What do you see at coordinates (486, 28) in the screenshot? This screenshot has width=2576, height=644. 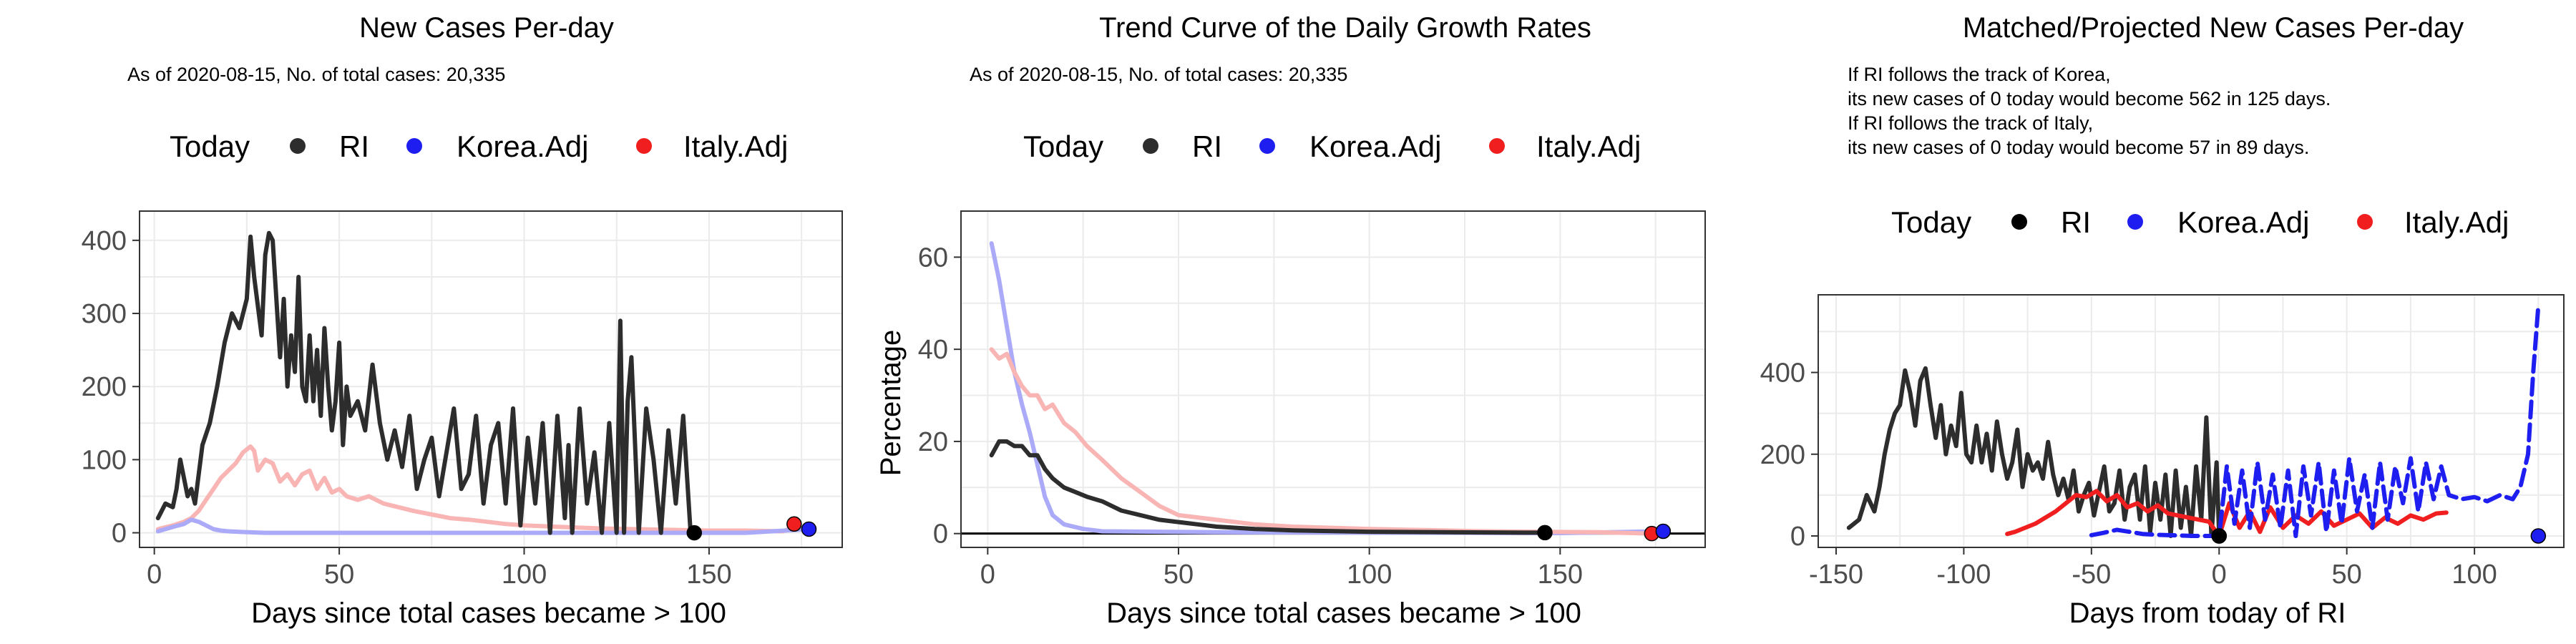 I see `chart-title: New Cases Per-day` at bounding box center [486, 28].